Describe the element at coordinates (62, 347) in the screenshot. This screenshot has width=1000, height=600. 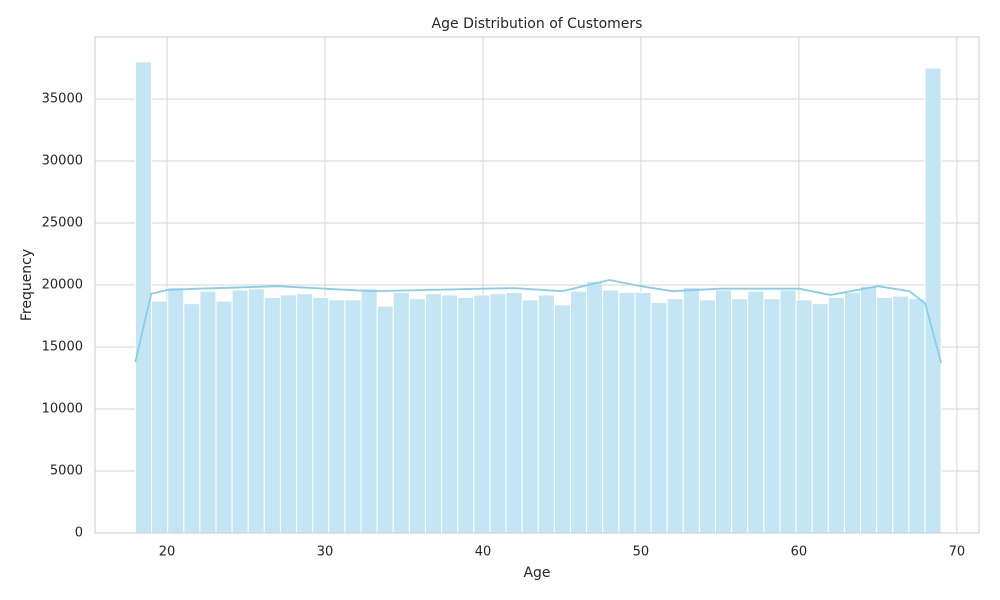
I see `y-tick-label: 15000` at that location.